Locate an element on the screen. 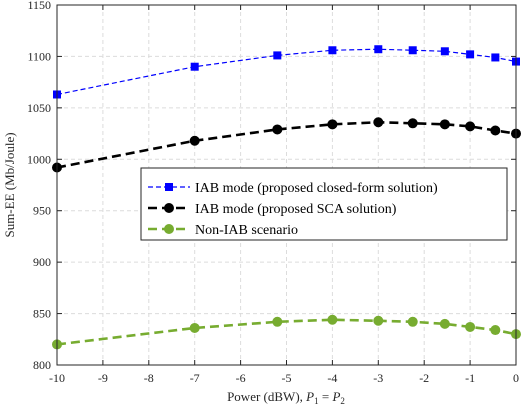 This screenshot has height=408, width=524. x-axis-label-prefix: Power (dBW), is located at coordinates (266, 396).